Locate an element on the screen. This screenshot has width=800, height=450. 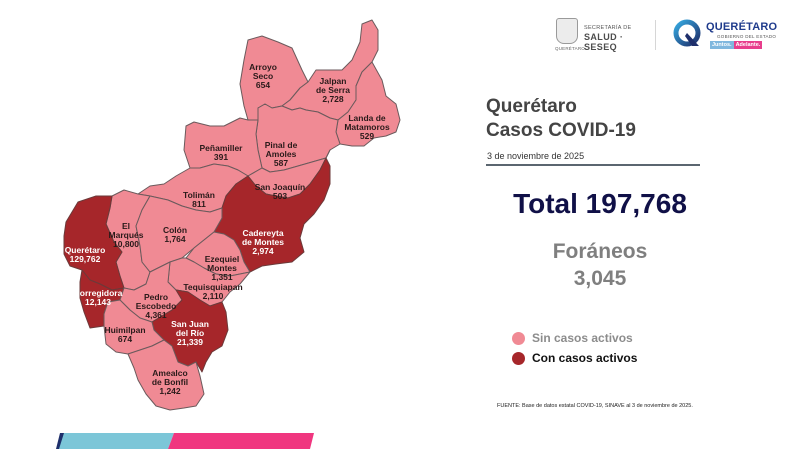
foraneos-value: 3,045 is located at coordinates (600, 278).